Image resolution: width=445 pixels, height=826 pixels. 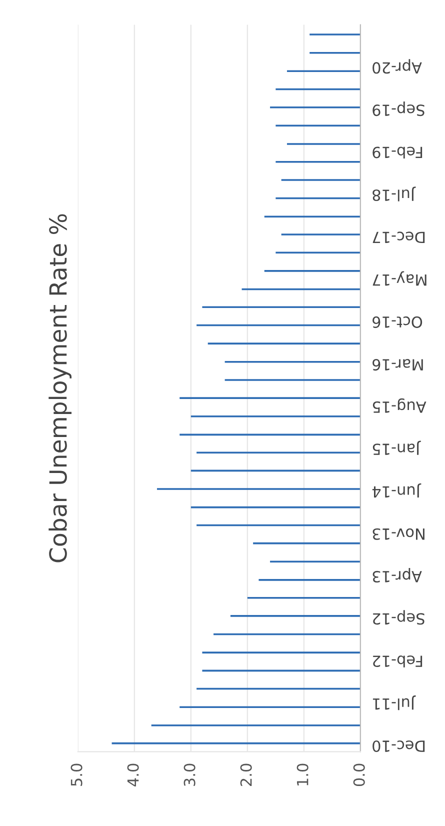 I want to click on y-tick-label: Feb-19, so click(x=397, y=152).